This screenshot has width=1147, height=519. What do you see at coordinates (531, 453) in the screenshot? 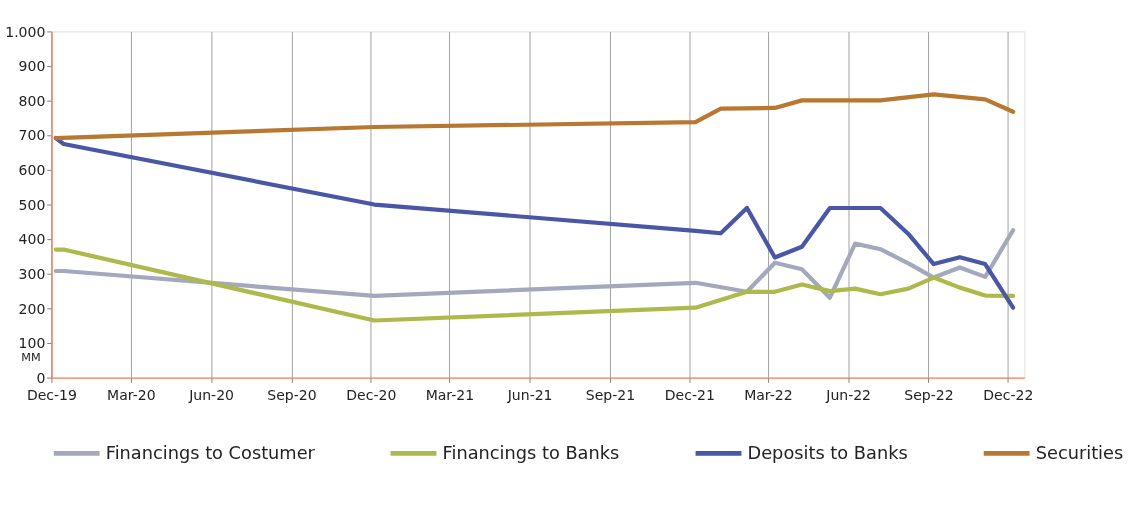
I see `legend-label: Financings to Banks` at bounding box center [531, 453].